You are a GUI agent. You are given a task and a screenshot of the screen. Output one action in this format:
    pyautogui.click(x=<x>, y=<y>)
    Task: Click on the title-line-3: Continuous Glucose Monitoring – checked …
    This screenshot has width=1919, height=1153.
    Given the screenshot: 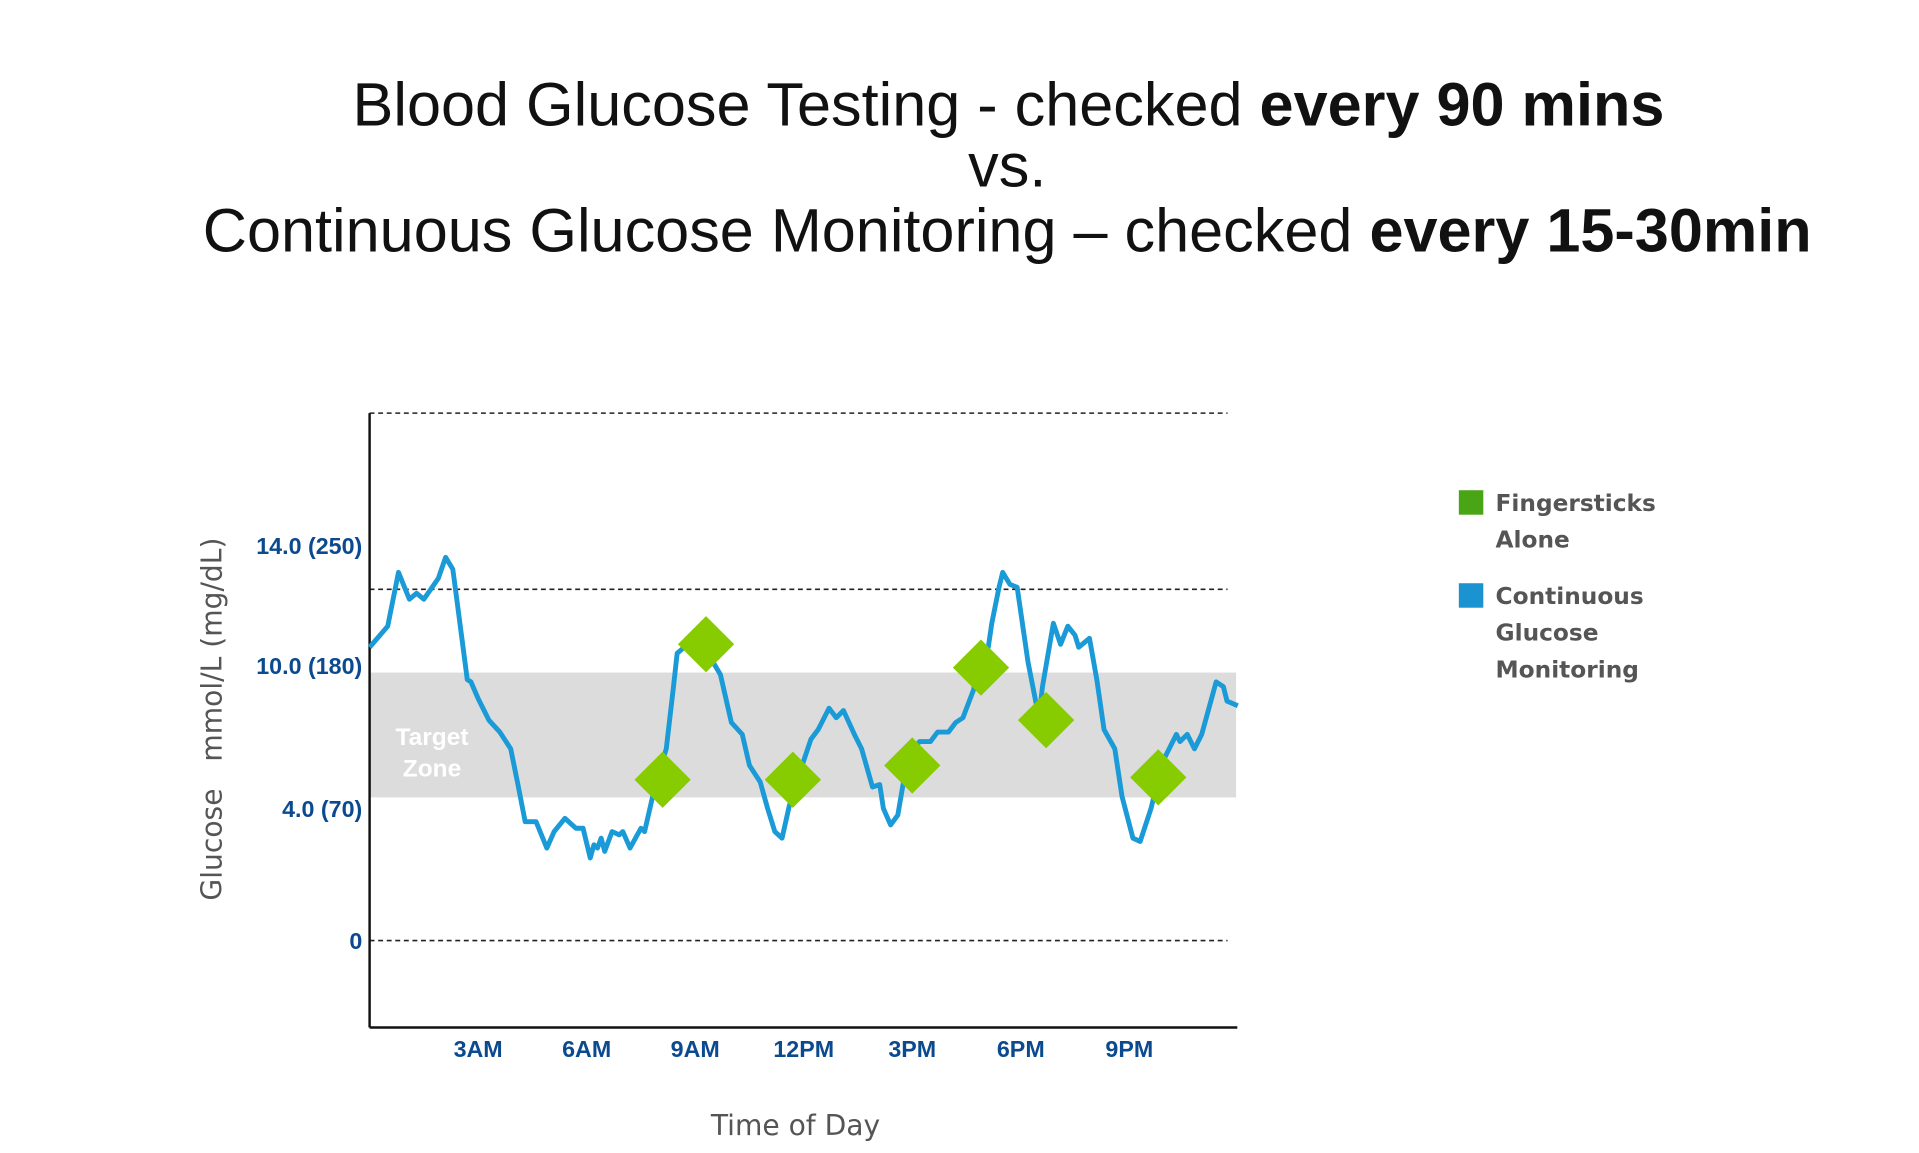 What is the action you would take?
    pyautogui.click(x=1007, y=231)
    